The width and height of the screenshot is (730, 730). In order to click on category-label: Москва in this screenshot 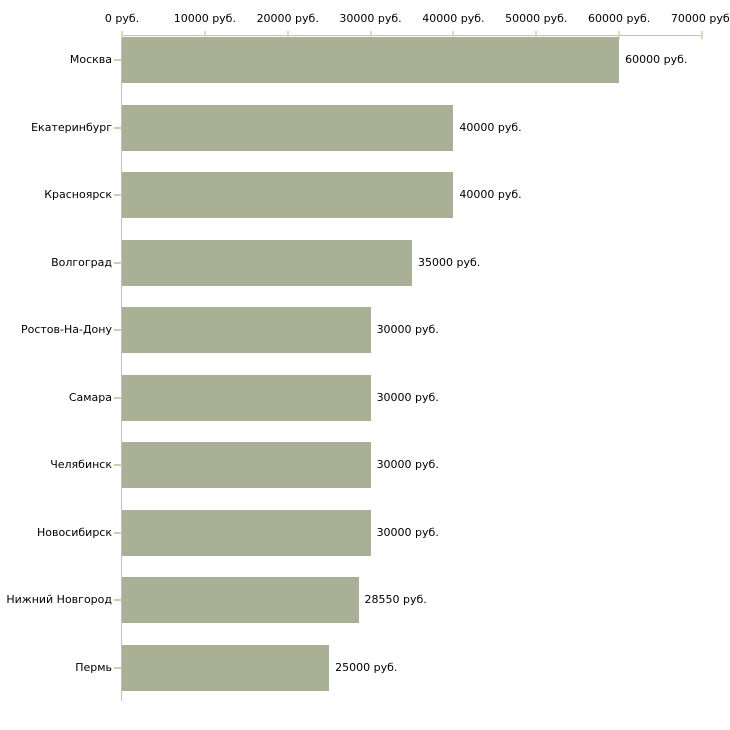, I will do `click(90, 59)`.